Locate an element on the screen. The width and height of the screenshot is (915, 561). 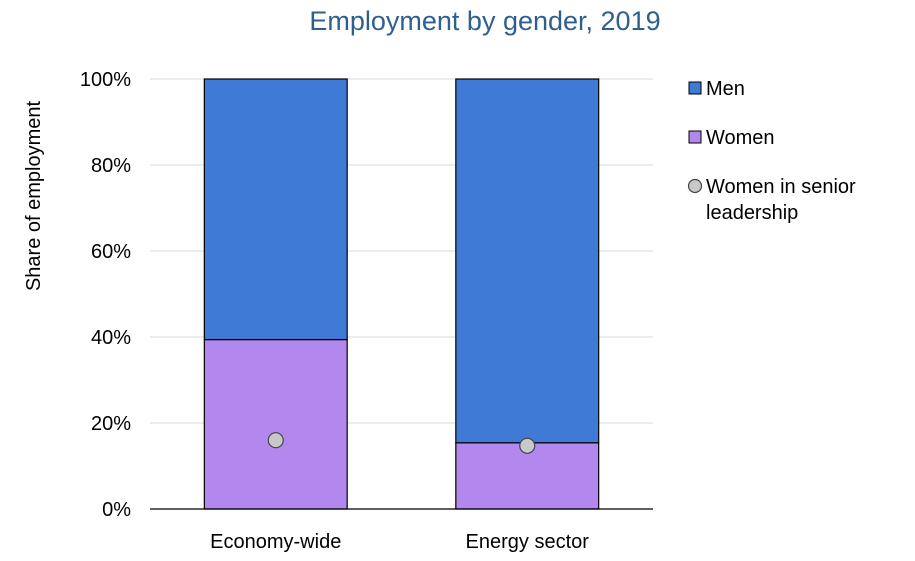
x-tick-label: Economy-wide is located at coordinates (275, 542).